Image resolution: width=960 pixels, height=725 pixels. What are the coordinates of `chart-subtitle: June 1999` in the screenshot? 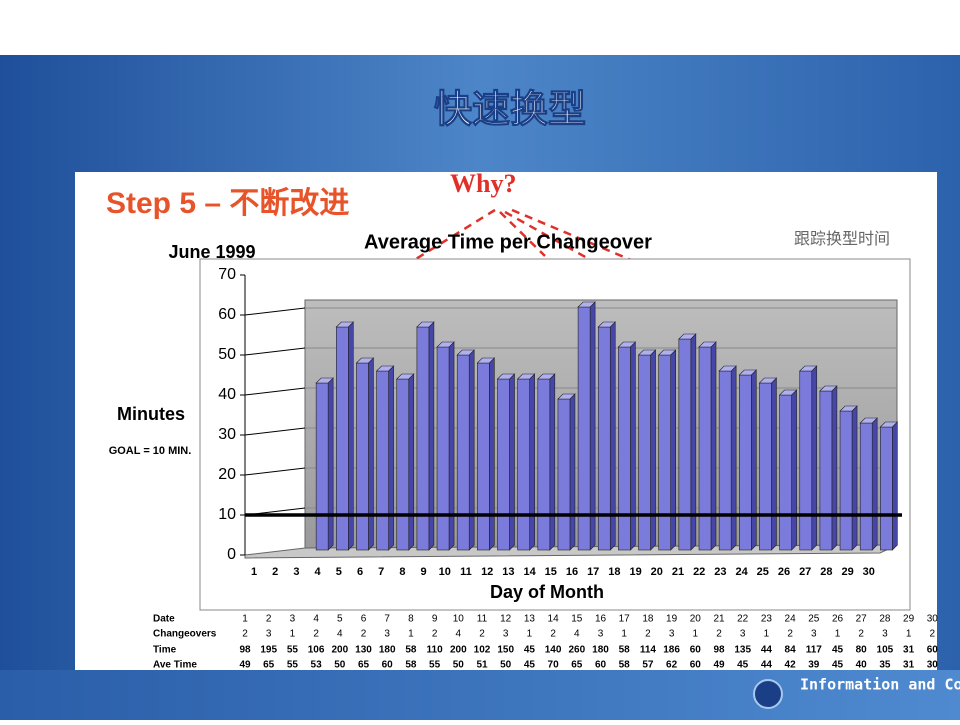 It's located at (211, 252).